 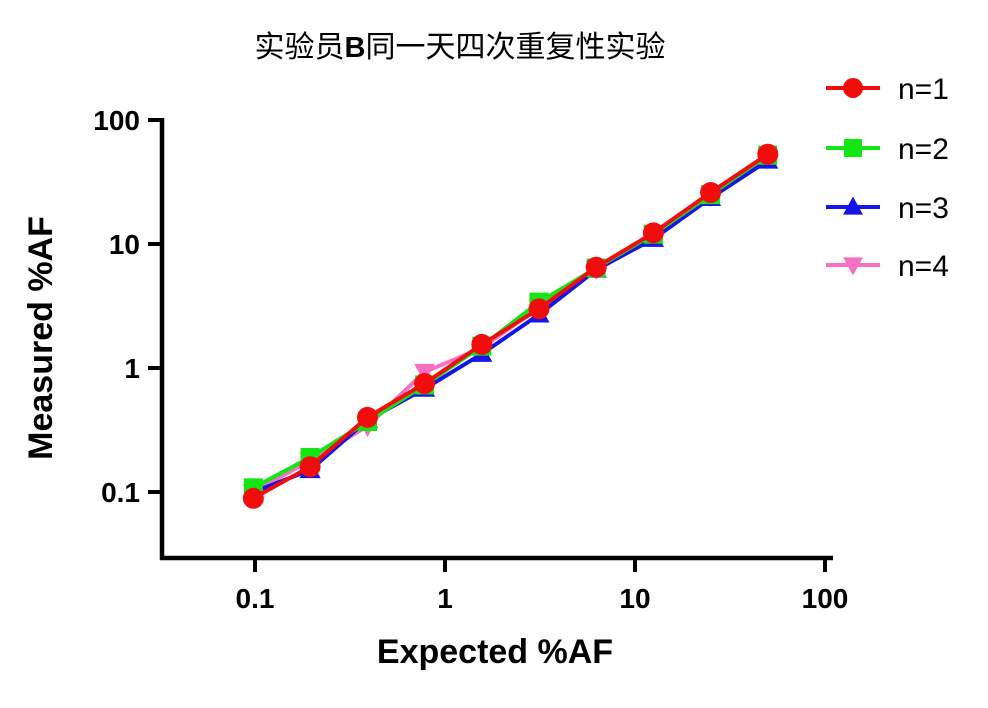 What do you see at coordinates (887, 89) in the screenshot?
I see `legend-item-n=1: n=1` at bounding box center [887, 89].